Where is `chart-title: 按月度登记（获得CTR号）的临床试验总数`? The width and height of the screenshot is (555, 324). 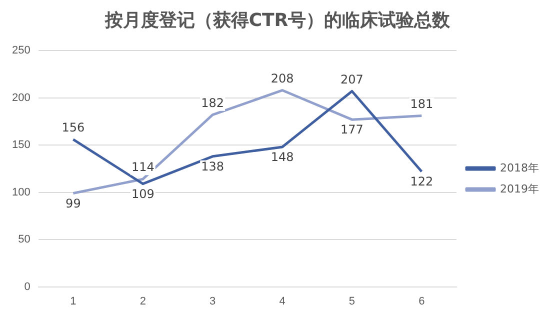 chart-title: 按月度登记（获得CTR号）的临床试验总数 is located at coordinates (278, 20).